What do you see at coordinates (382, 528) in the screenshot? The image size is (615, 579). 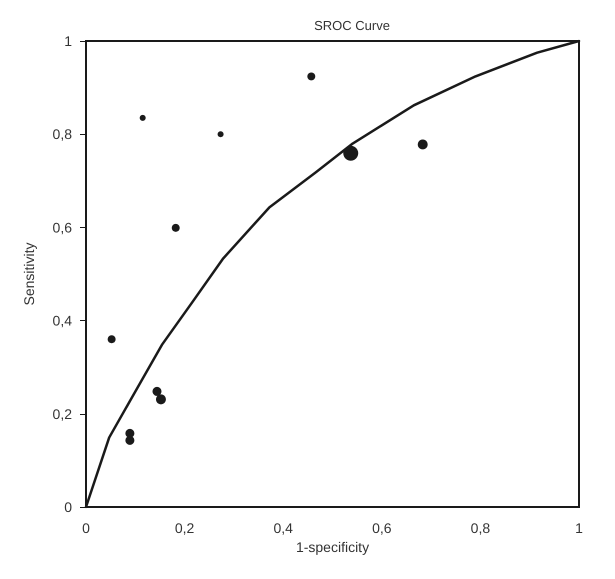 I see `x-tick-label: 0,6` at bounding box center [382, 528].